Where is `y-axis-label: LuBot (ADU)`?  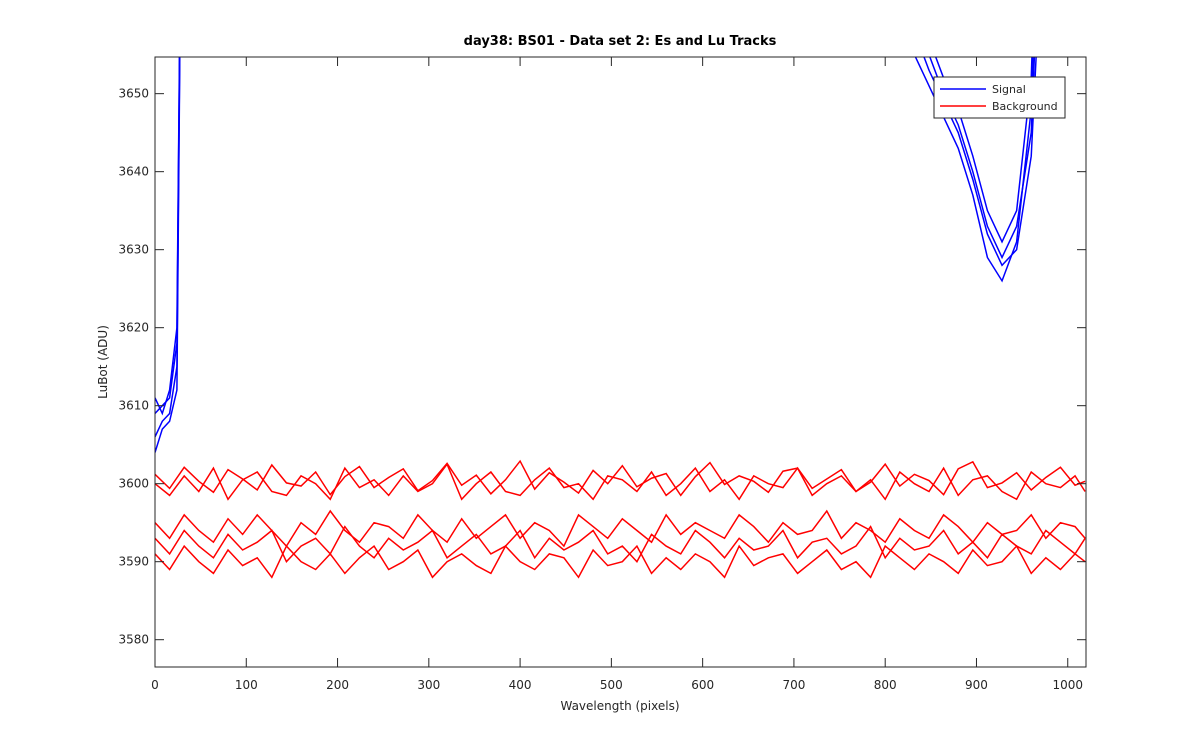
y-axis-label: LuBot (ADU) is located at coordinates (103, 362).